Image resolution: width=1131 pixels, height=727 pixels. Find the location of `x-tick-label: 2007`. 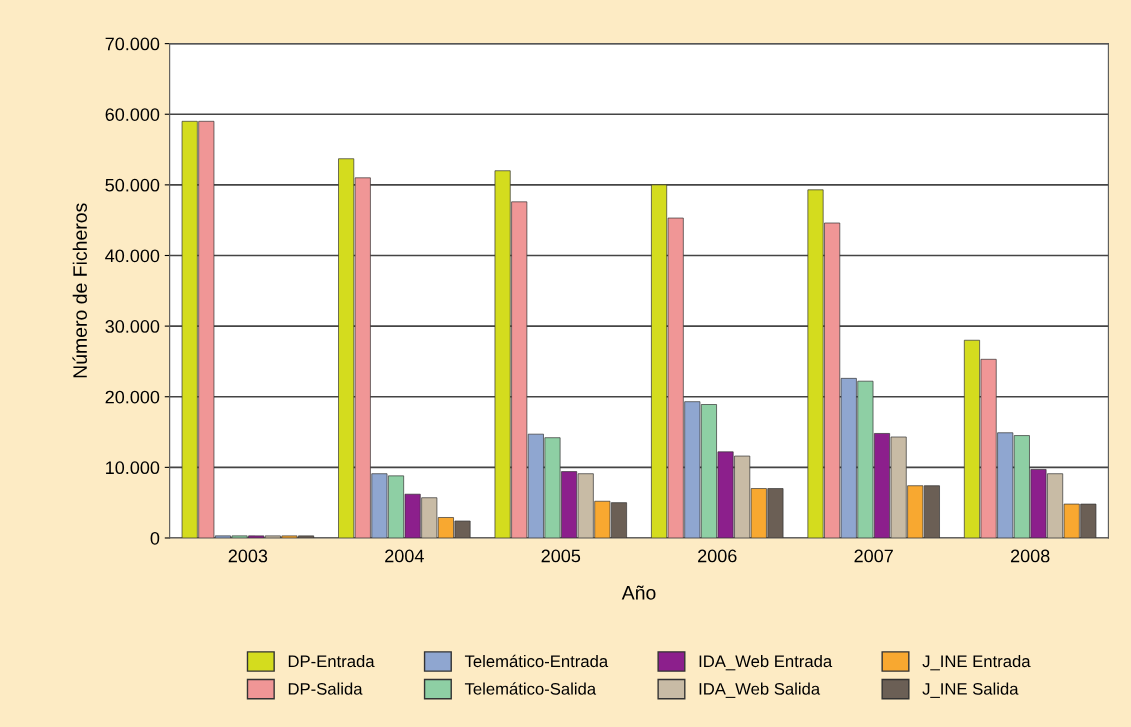

x-tick-label: 2007 is located at coordinates (873, 556).